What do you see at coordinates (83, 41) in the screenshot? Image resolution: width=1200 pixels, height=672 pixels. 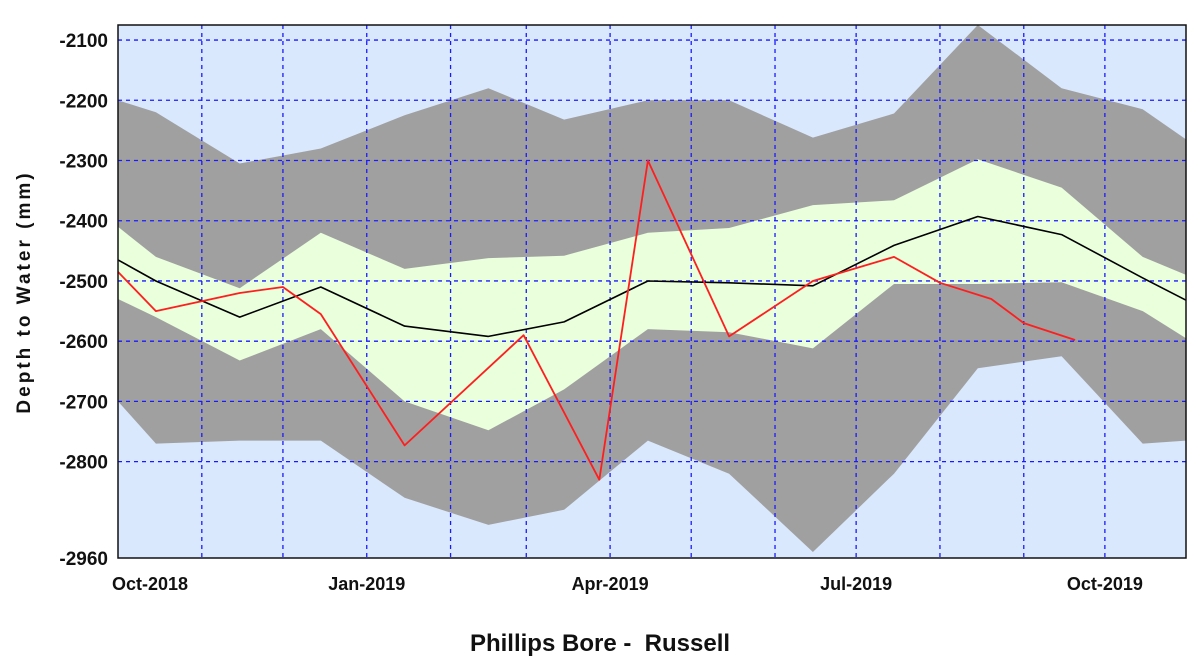 I see `y-tick-label: -2100` at bounding box center [83, 41].